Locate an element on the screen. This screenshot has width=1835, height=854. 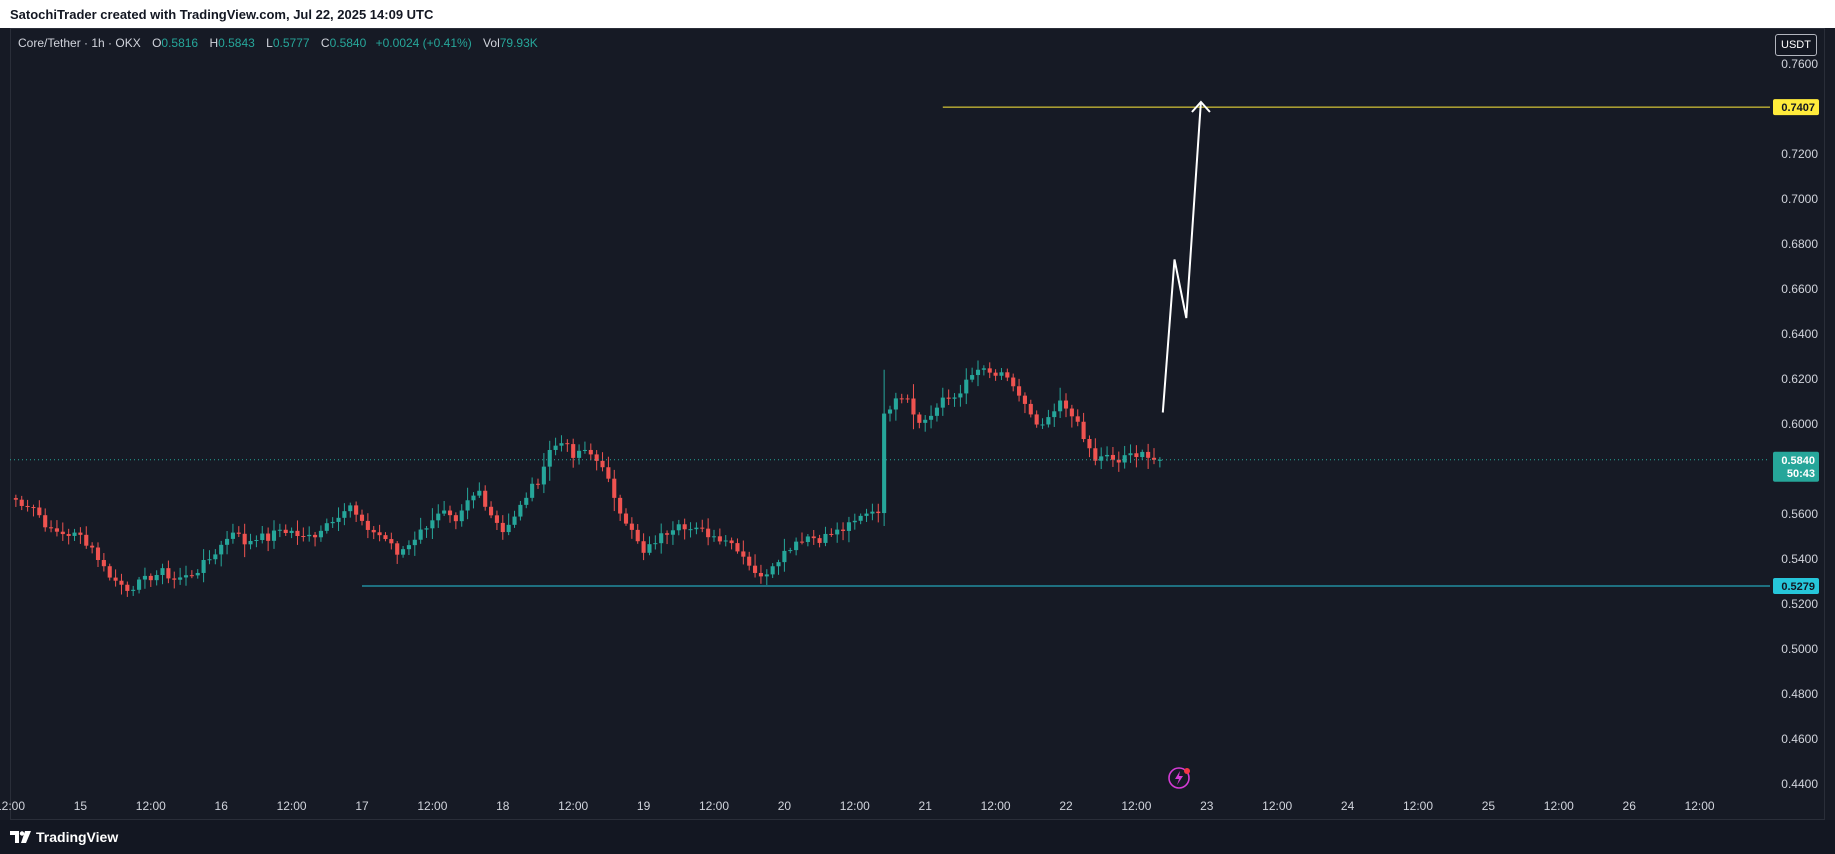
price-tick-label: 0.4400 is located at coordinates (1799, 784).